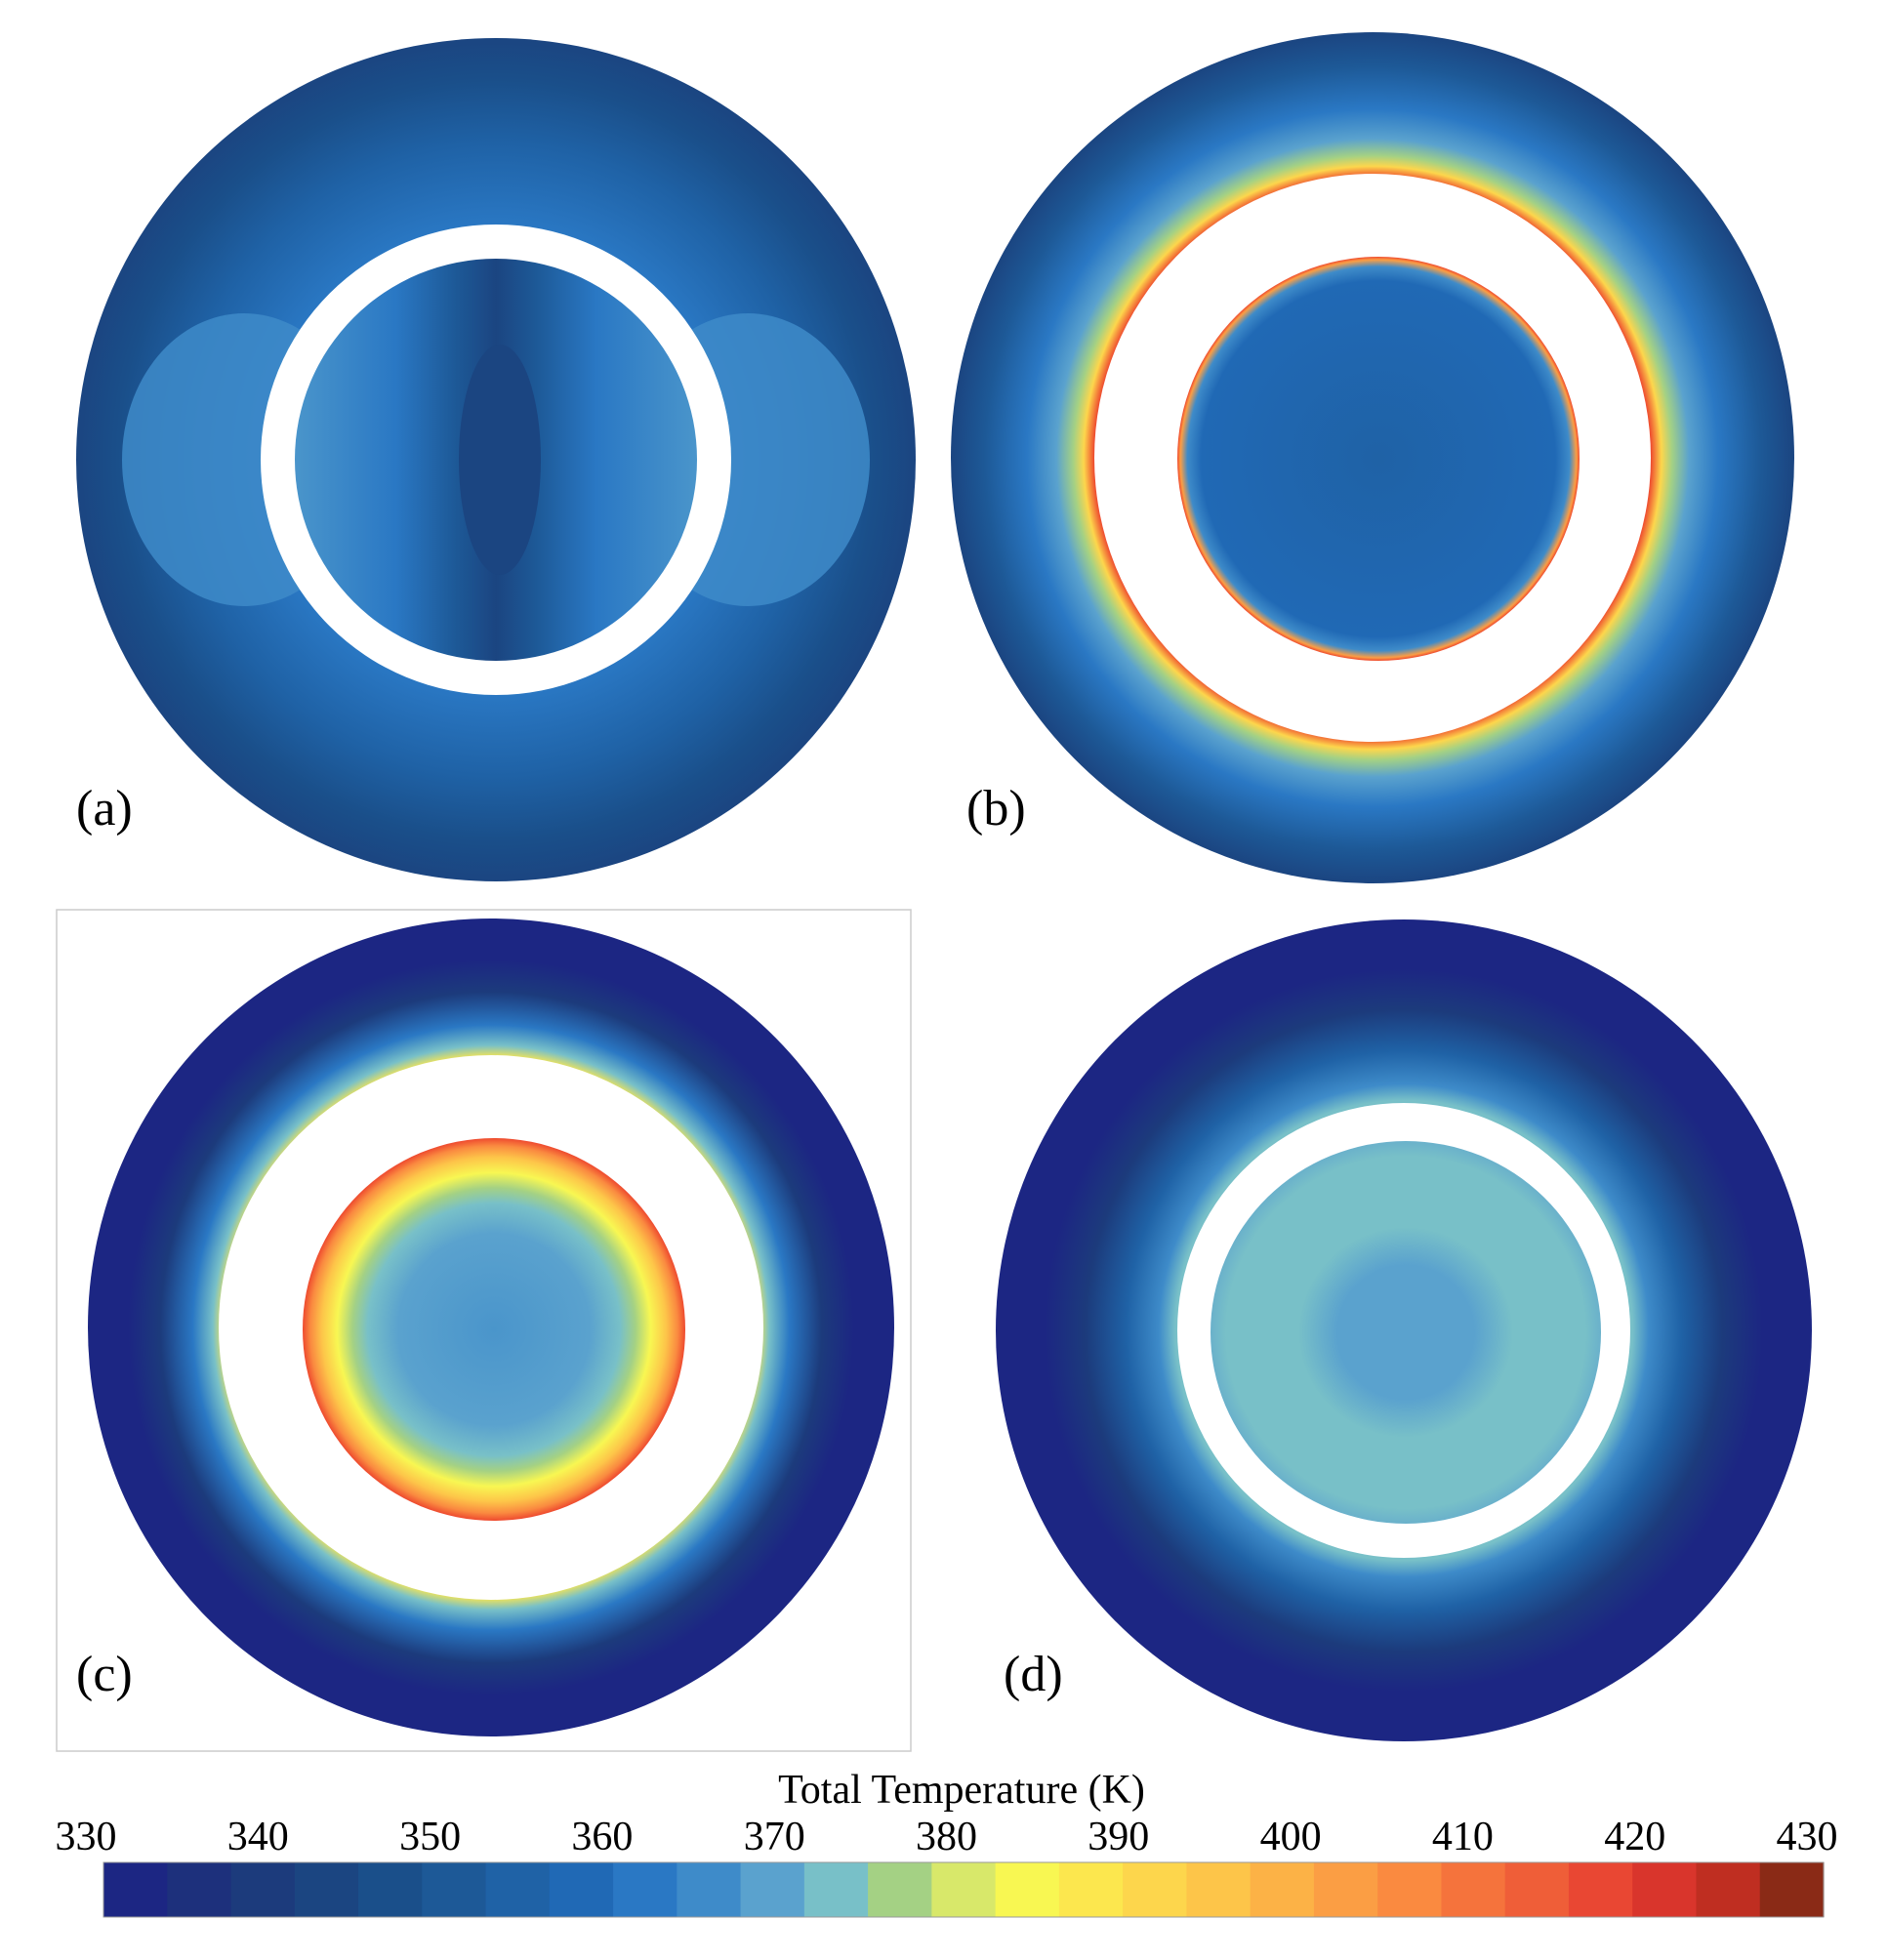 The height and width of the screenshot is (1960, 1888). Describe the element at coordinates (430, 1837) in the screenshot. I see `colorbar-tick-label: 350` at that location.